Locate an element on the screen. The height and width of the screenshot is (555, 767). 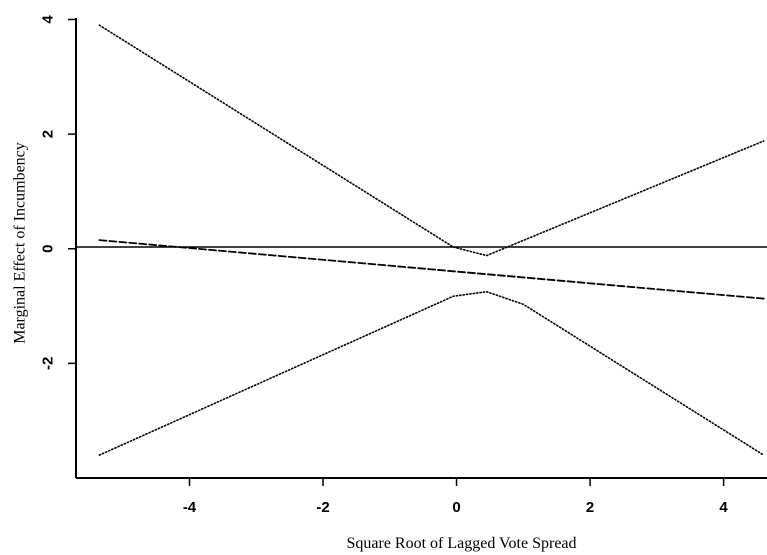
y-tick-label: 4 is located at coordinates (48, 19).